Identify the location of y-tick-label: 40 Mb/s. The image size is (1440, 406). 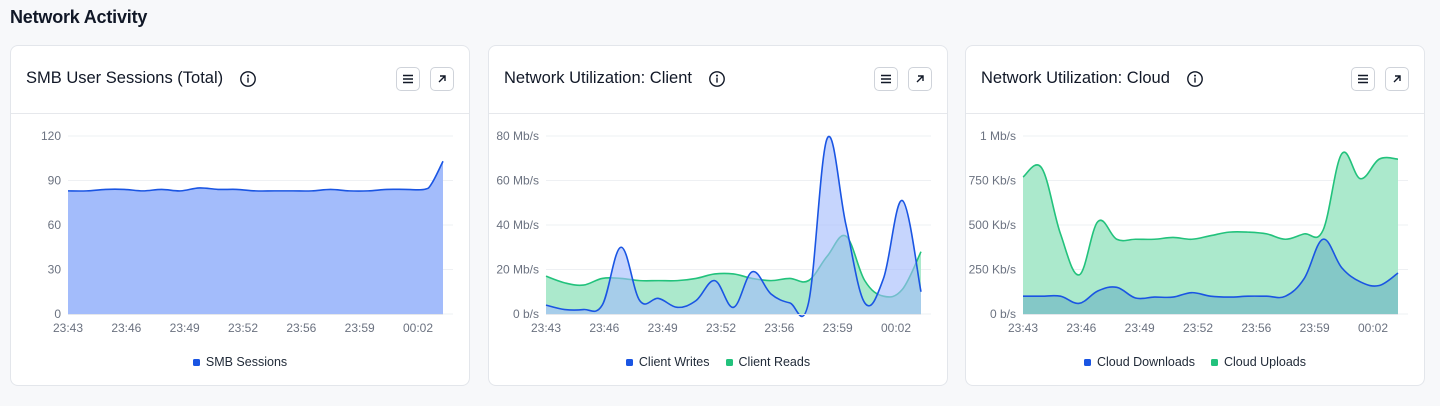
(517, 225).